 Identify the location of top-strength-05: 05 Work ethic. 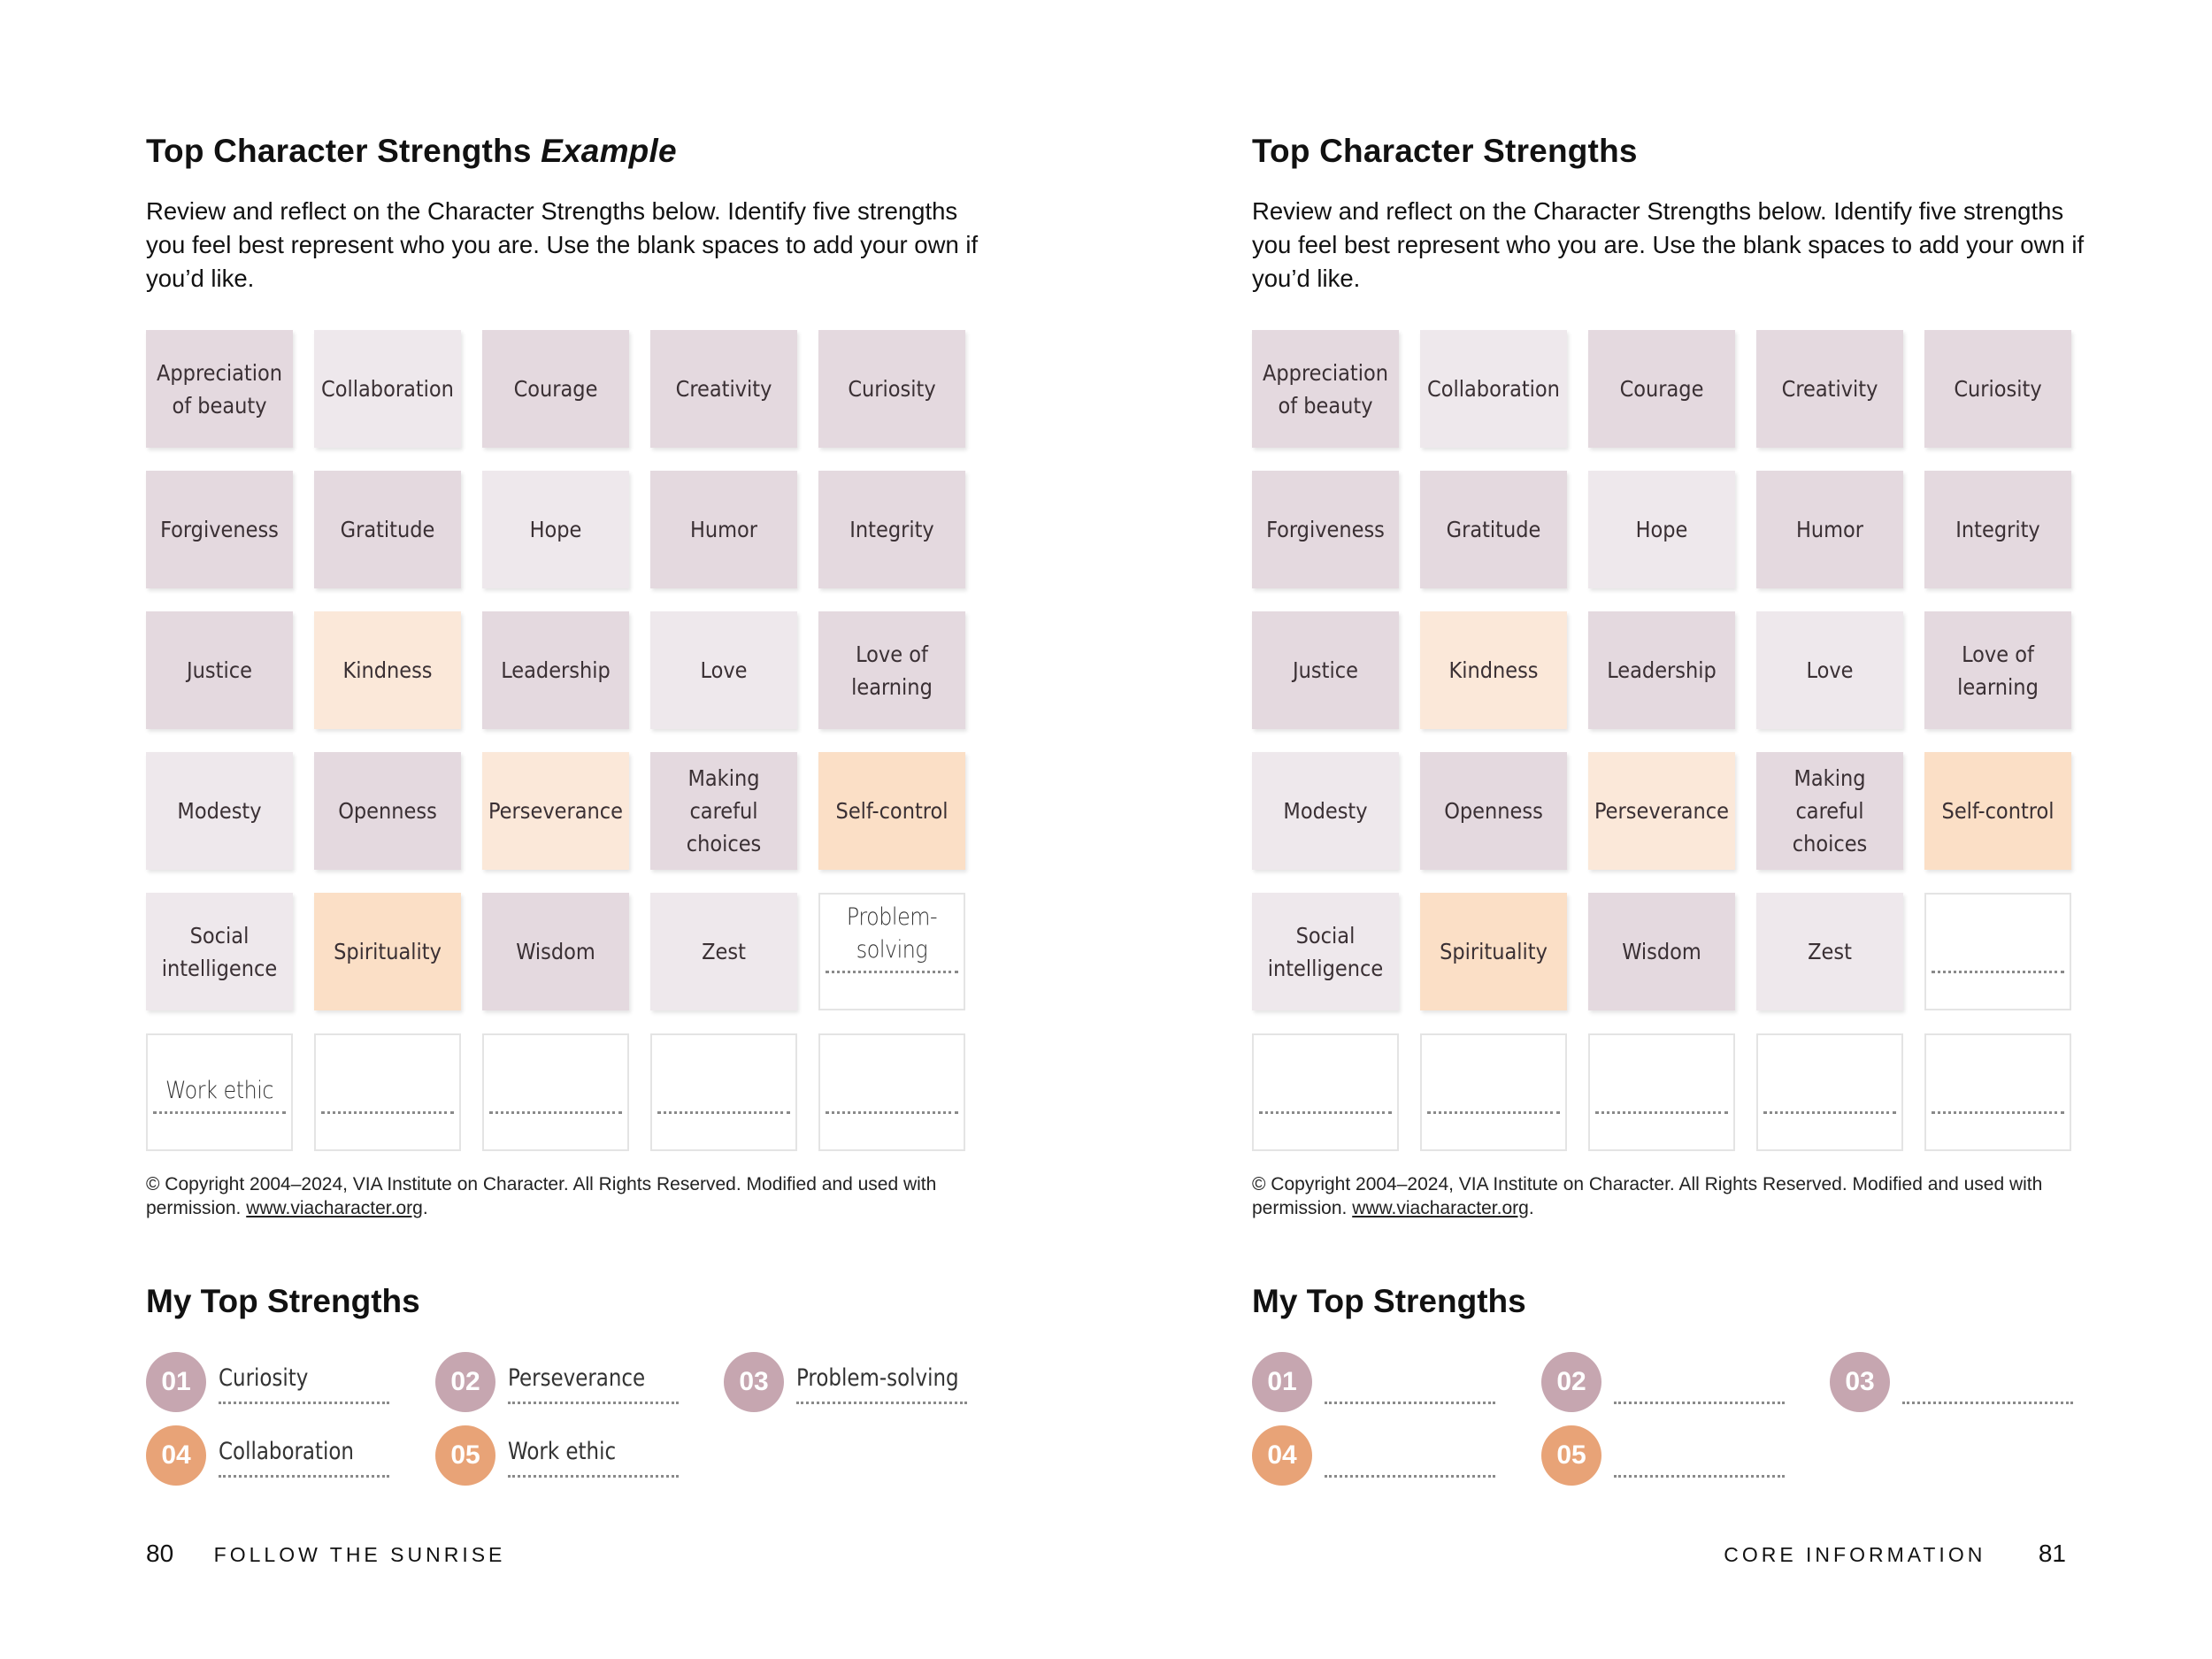
(559, 1456).